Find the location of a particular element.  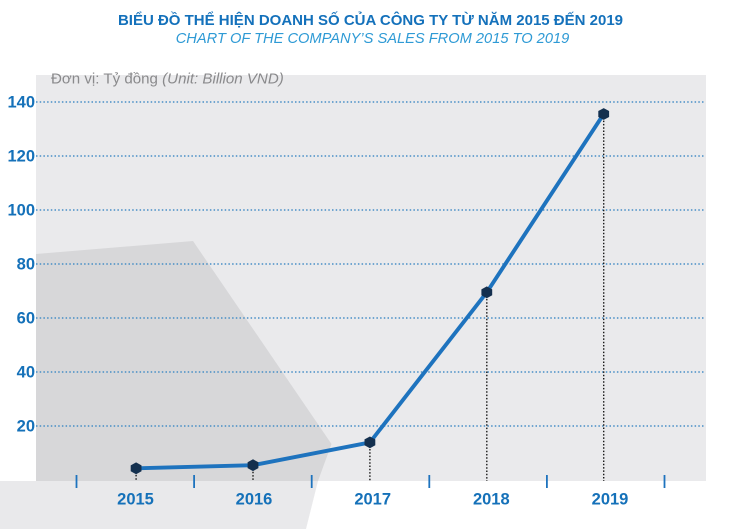

svg-text: 2017 is located at coordinates (372, 500).